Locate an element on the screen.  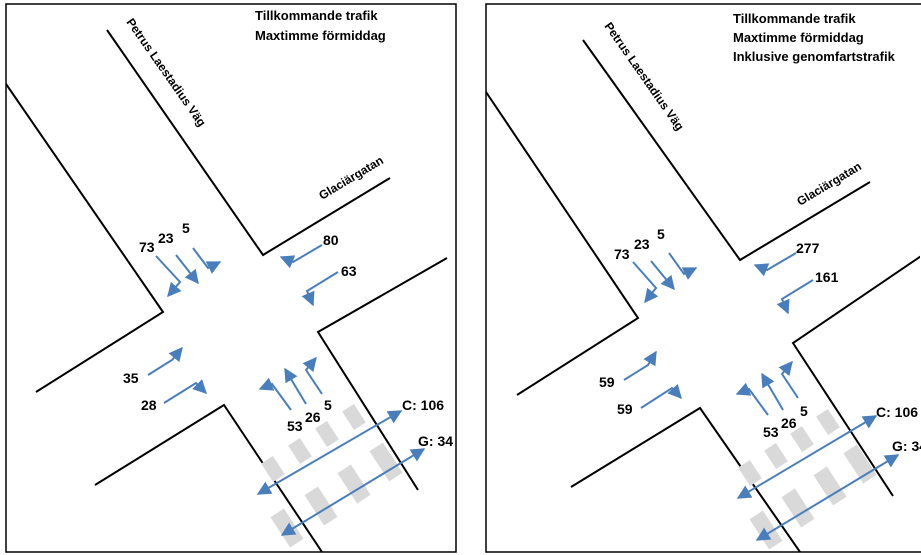
flow-value-east-1: 277 is located at coordinates (808, 248).